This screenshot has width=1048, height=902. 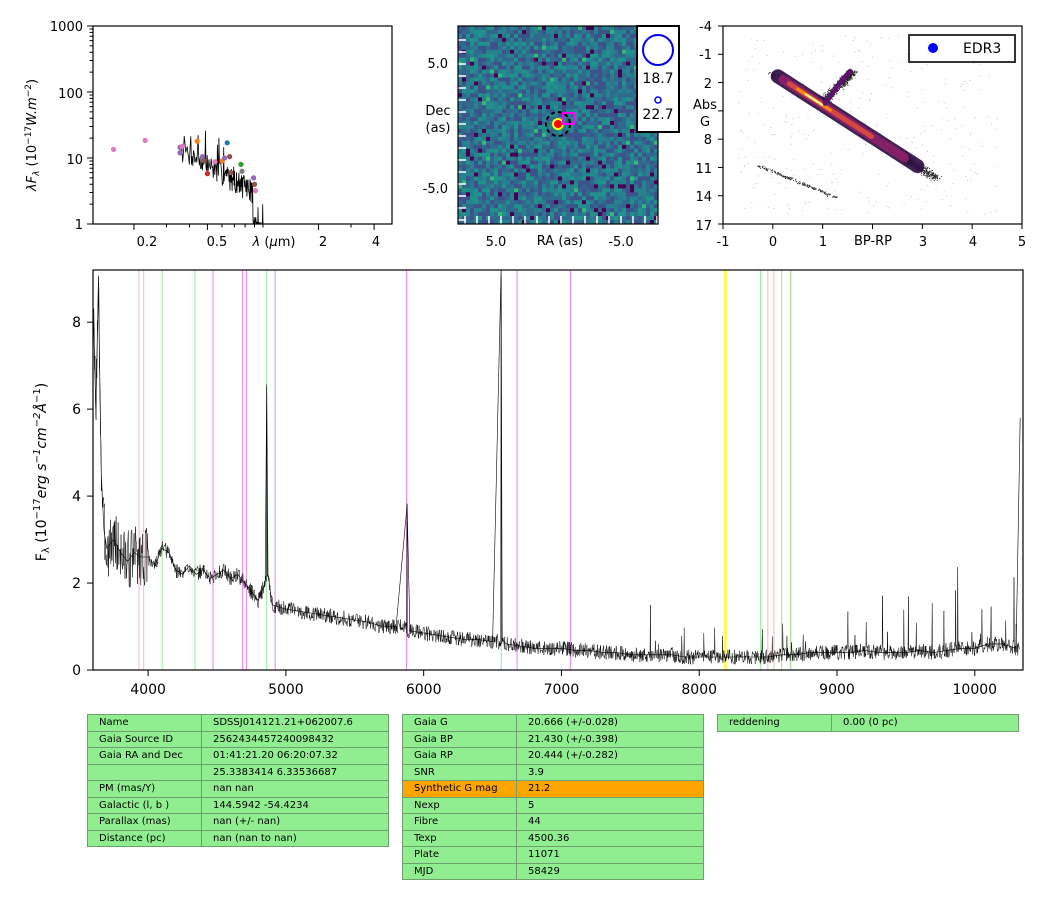 What do you see at coordinates (657, 115) in the screenshot?
I see `image-legend-mag-faint: 22.7` at bounding box center [657, 115].